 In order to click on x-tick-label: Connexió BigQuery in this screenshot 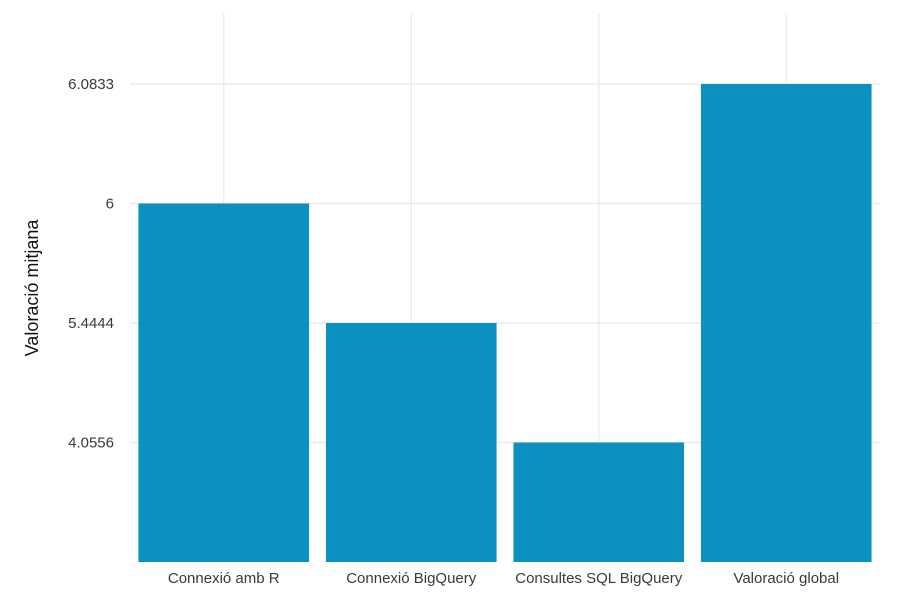, I will do `click(411, 578)`.